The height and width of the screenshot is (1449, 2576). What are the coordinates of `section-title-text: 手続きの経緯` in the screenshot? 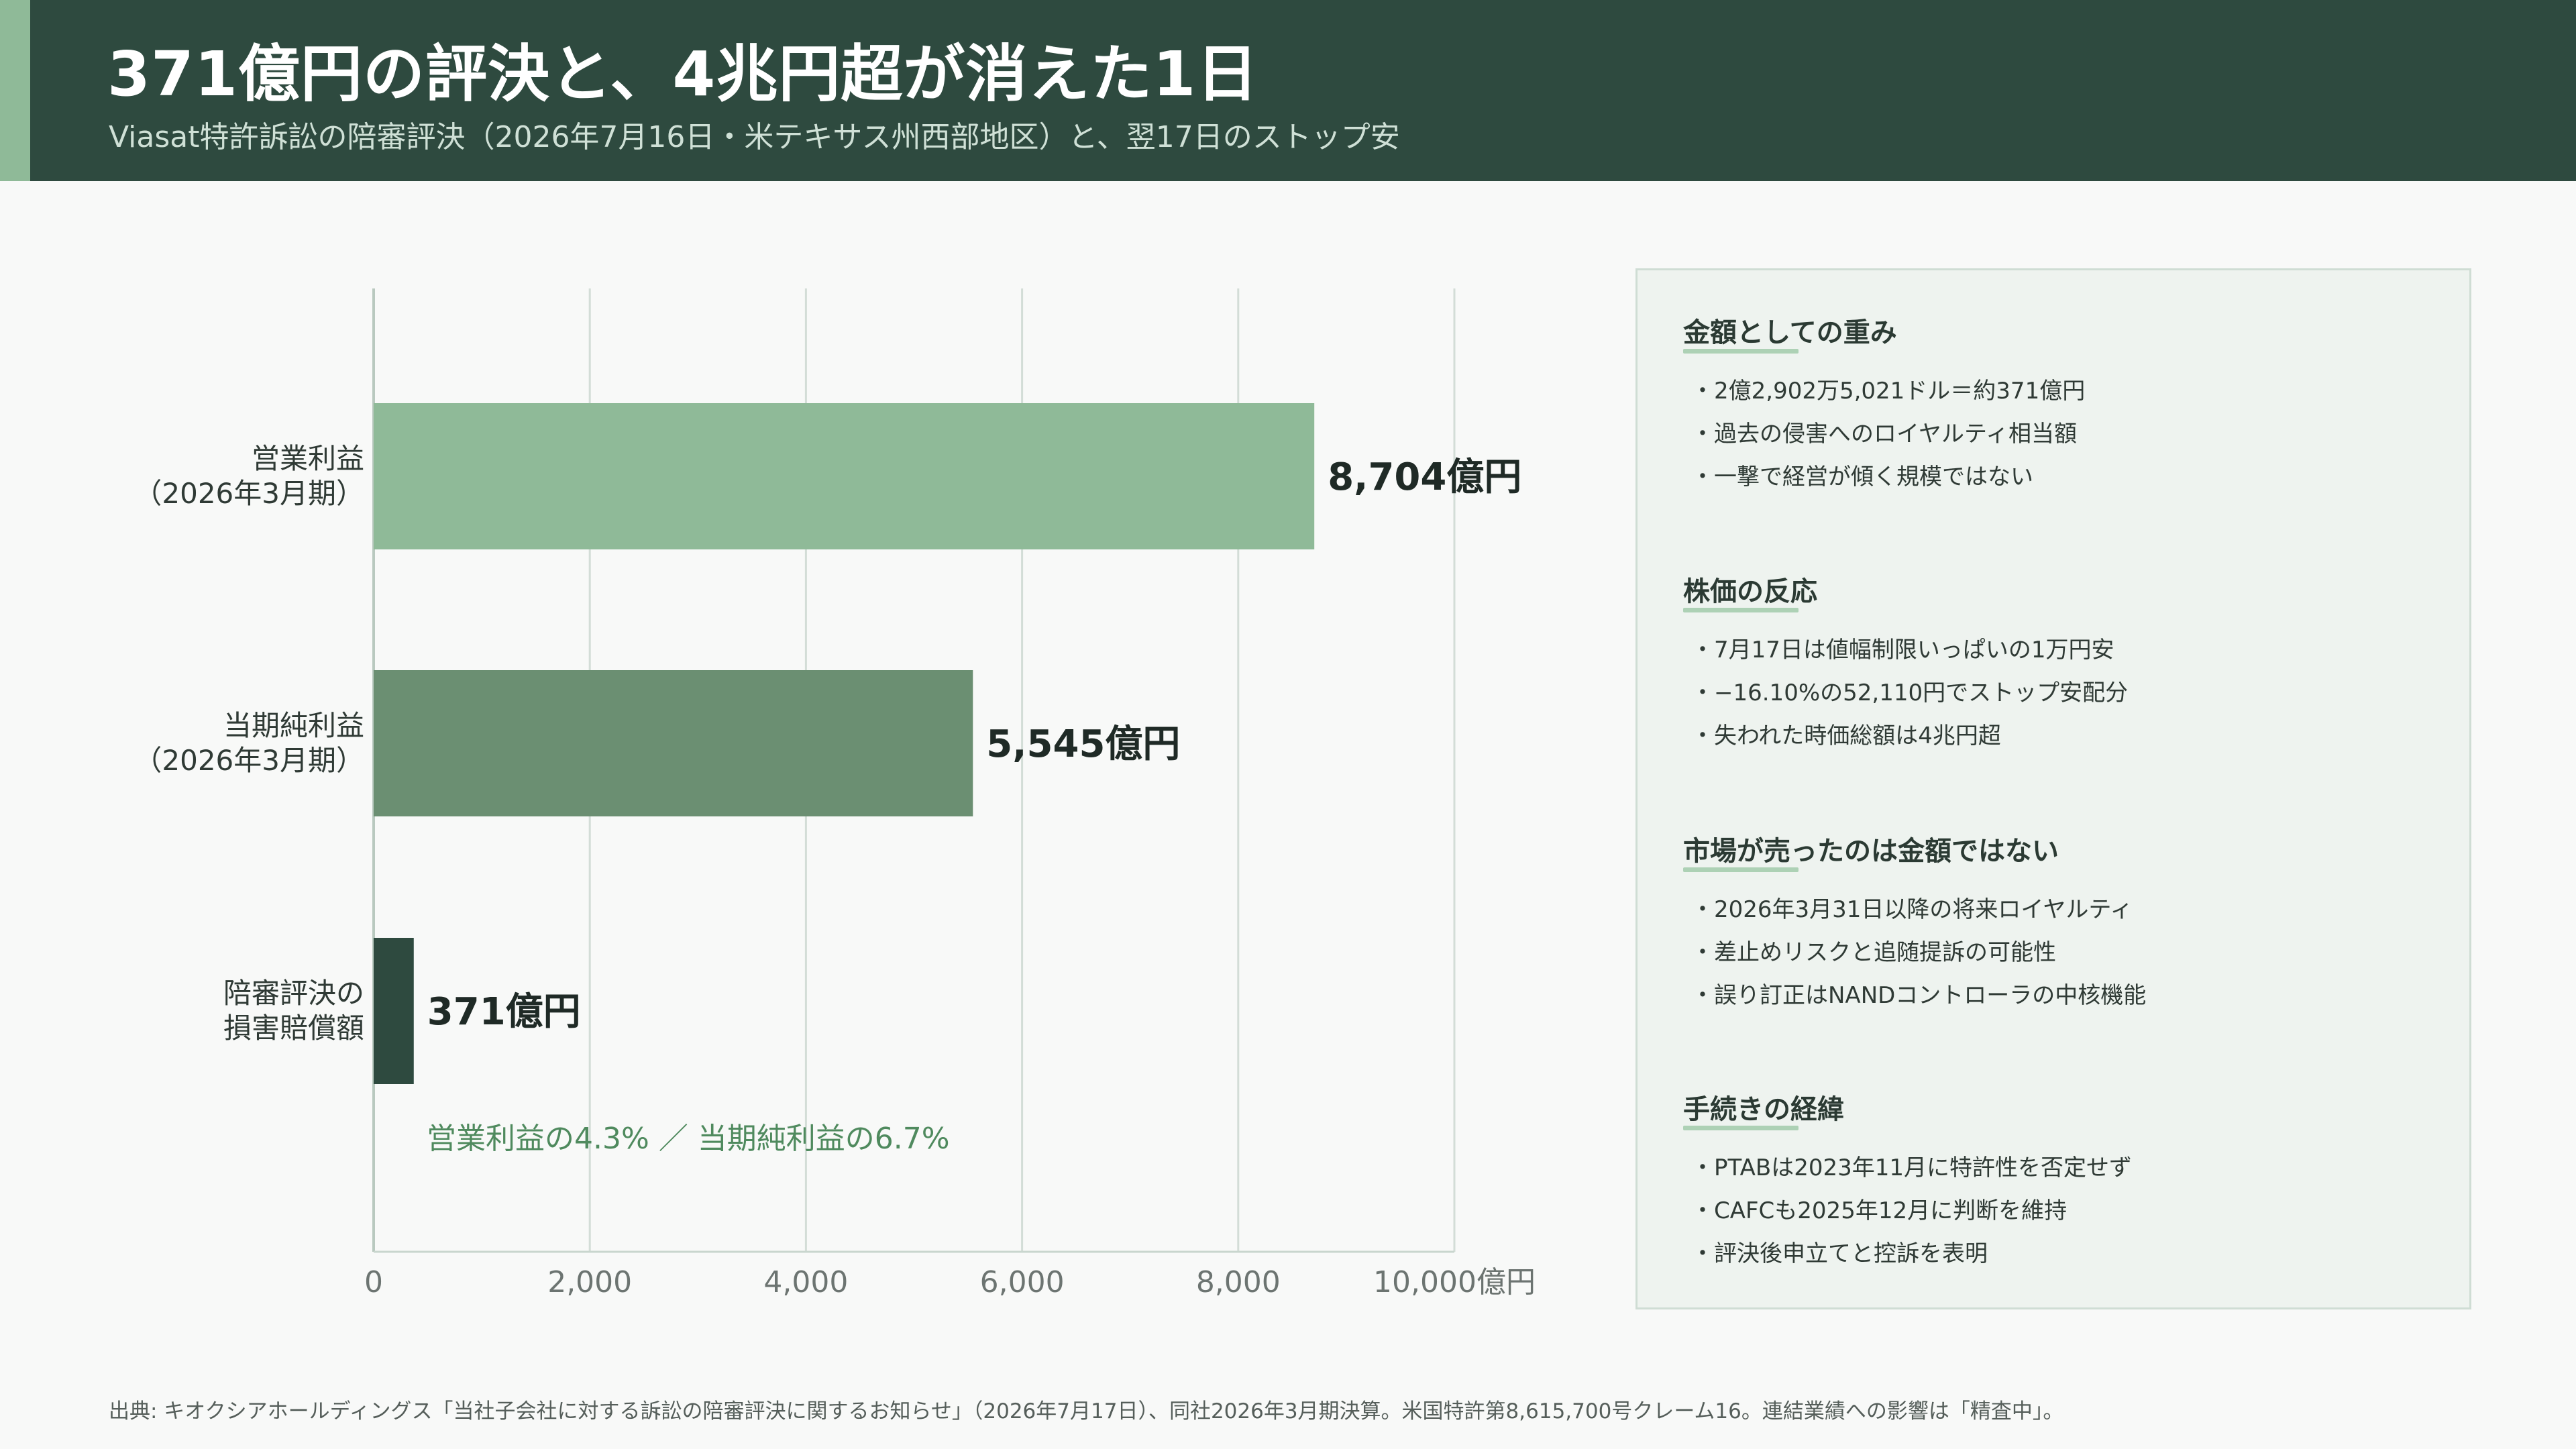 It's located at (1763, 1109).